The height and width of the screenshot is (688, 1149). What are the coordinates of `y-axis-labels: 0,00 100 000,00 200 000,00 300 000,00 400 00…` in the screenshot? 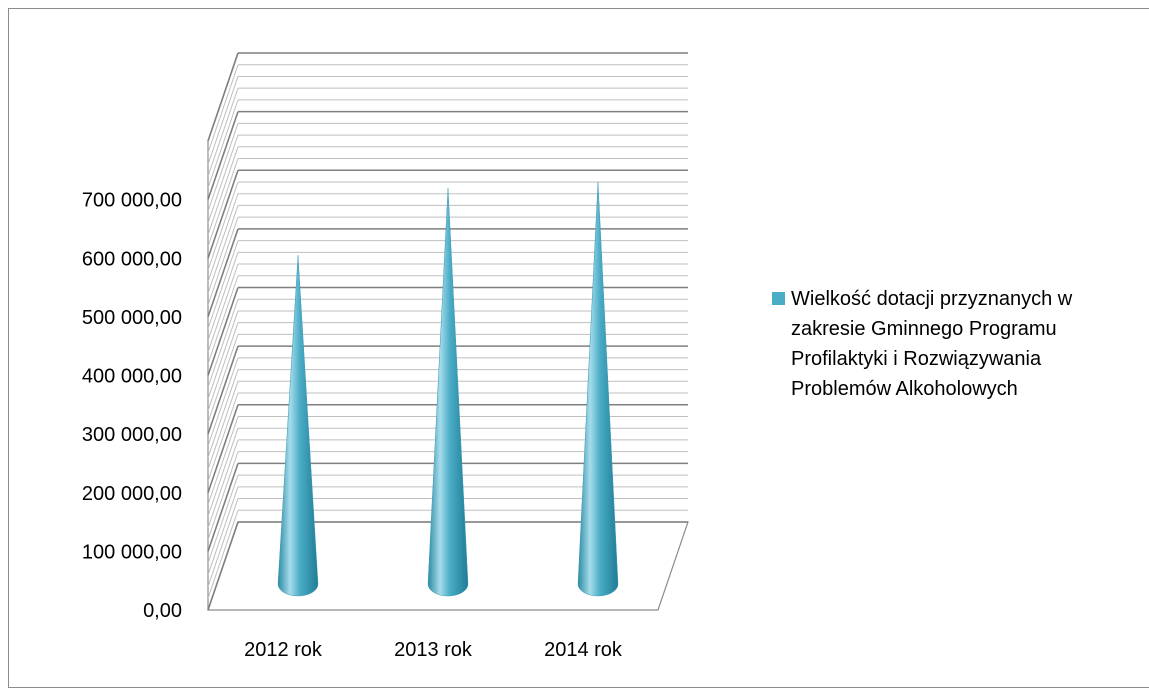 It's located at (132, 406).